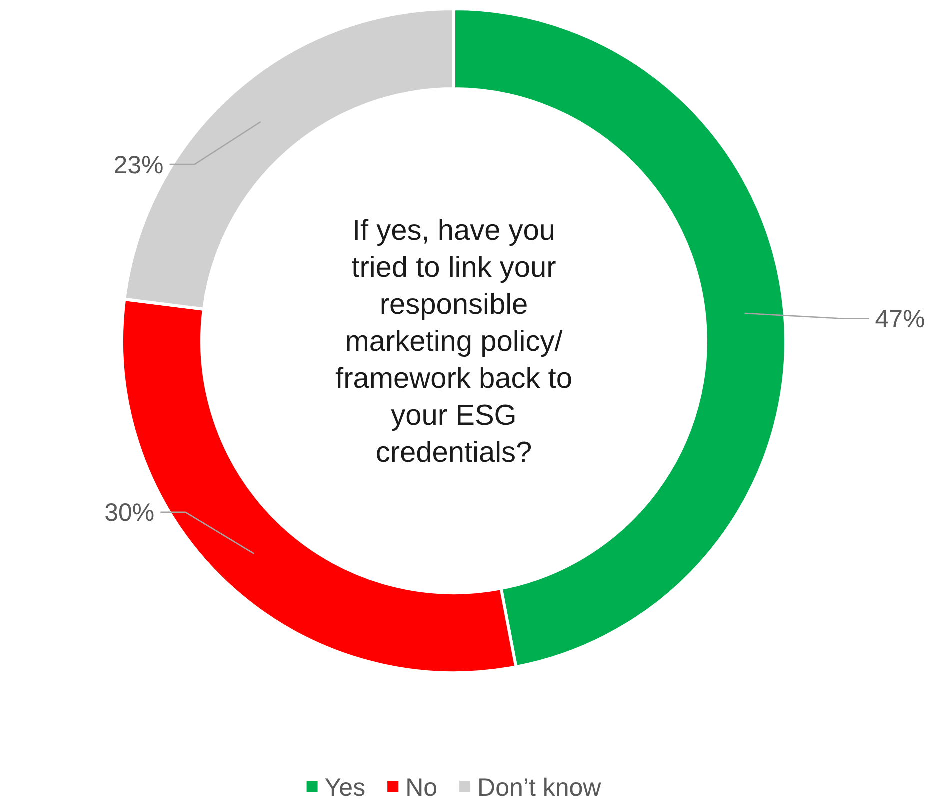  Describe the element at coordinates (129, 513) in the screenshot. I see `data-label: 30%` at that location.